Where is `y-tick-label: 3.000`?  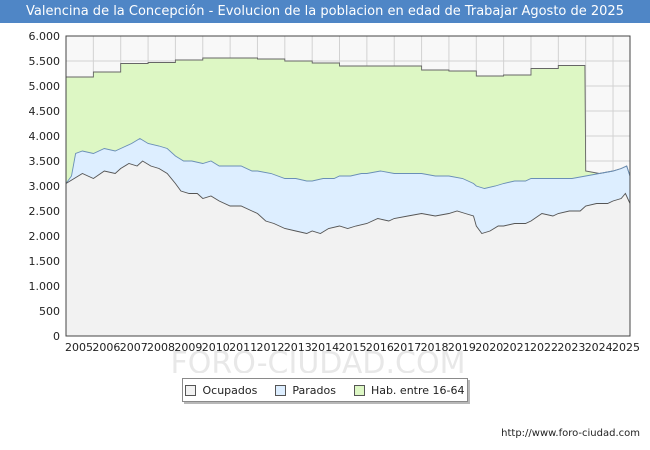 y-tick-label: 3.000 is located at coordinates (45, 186).